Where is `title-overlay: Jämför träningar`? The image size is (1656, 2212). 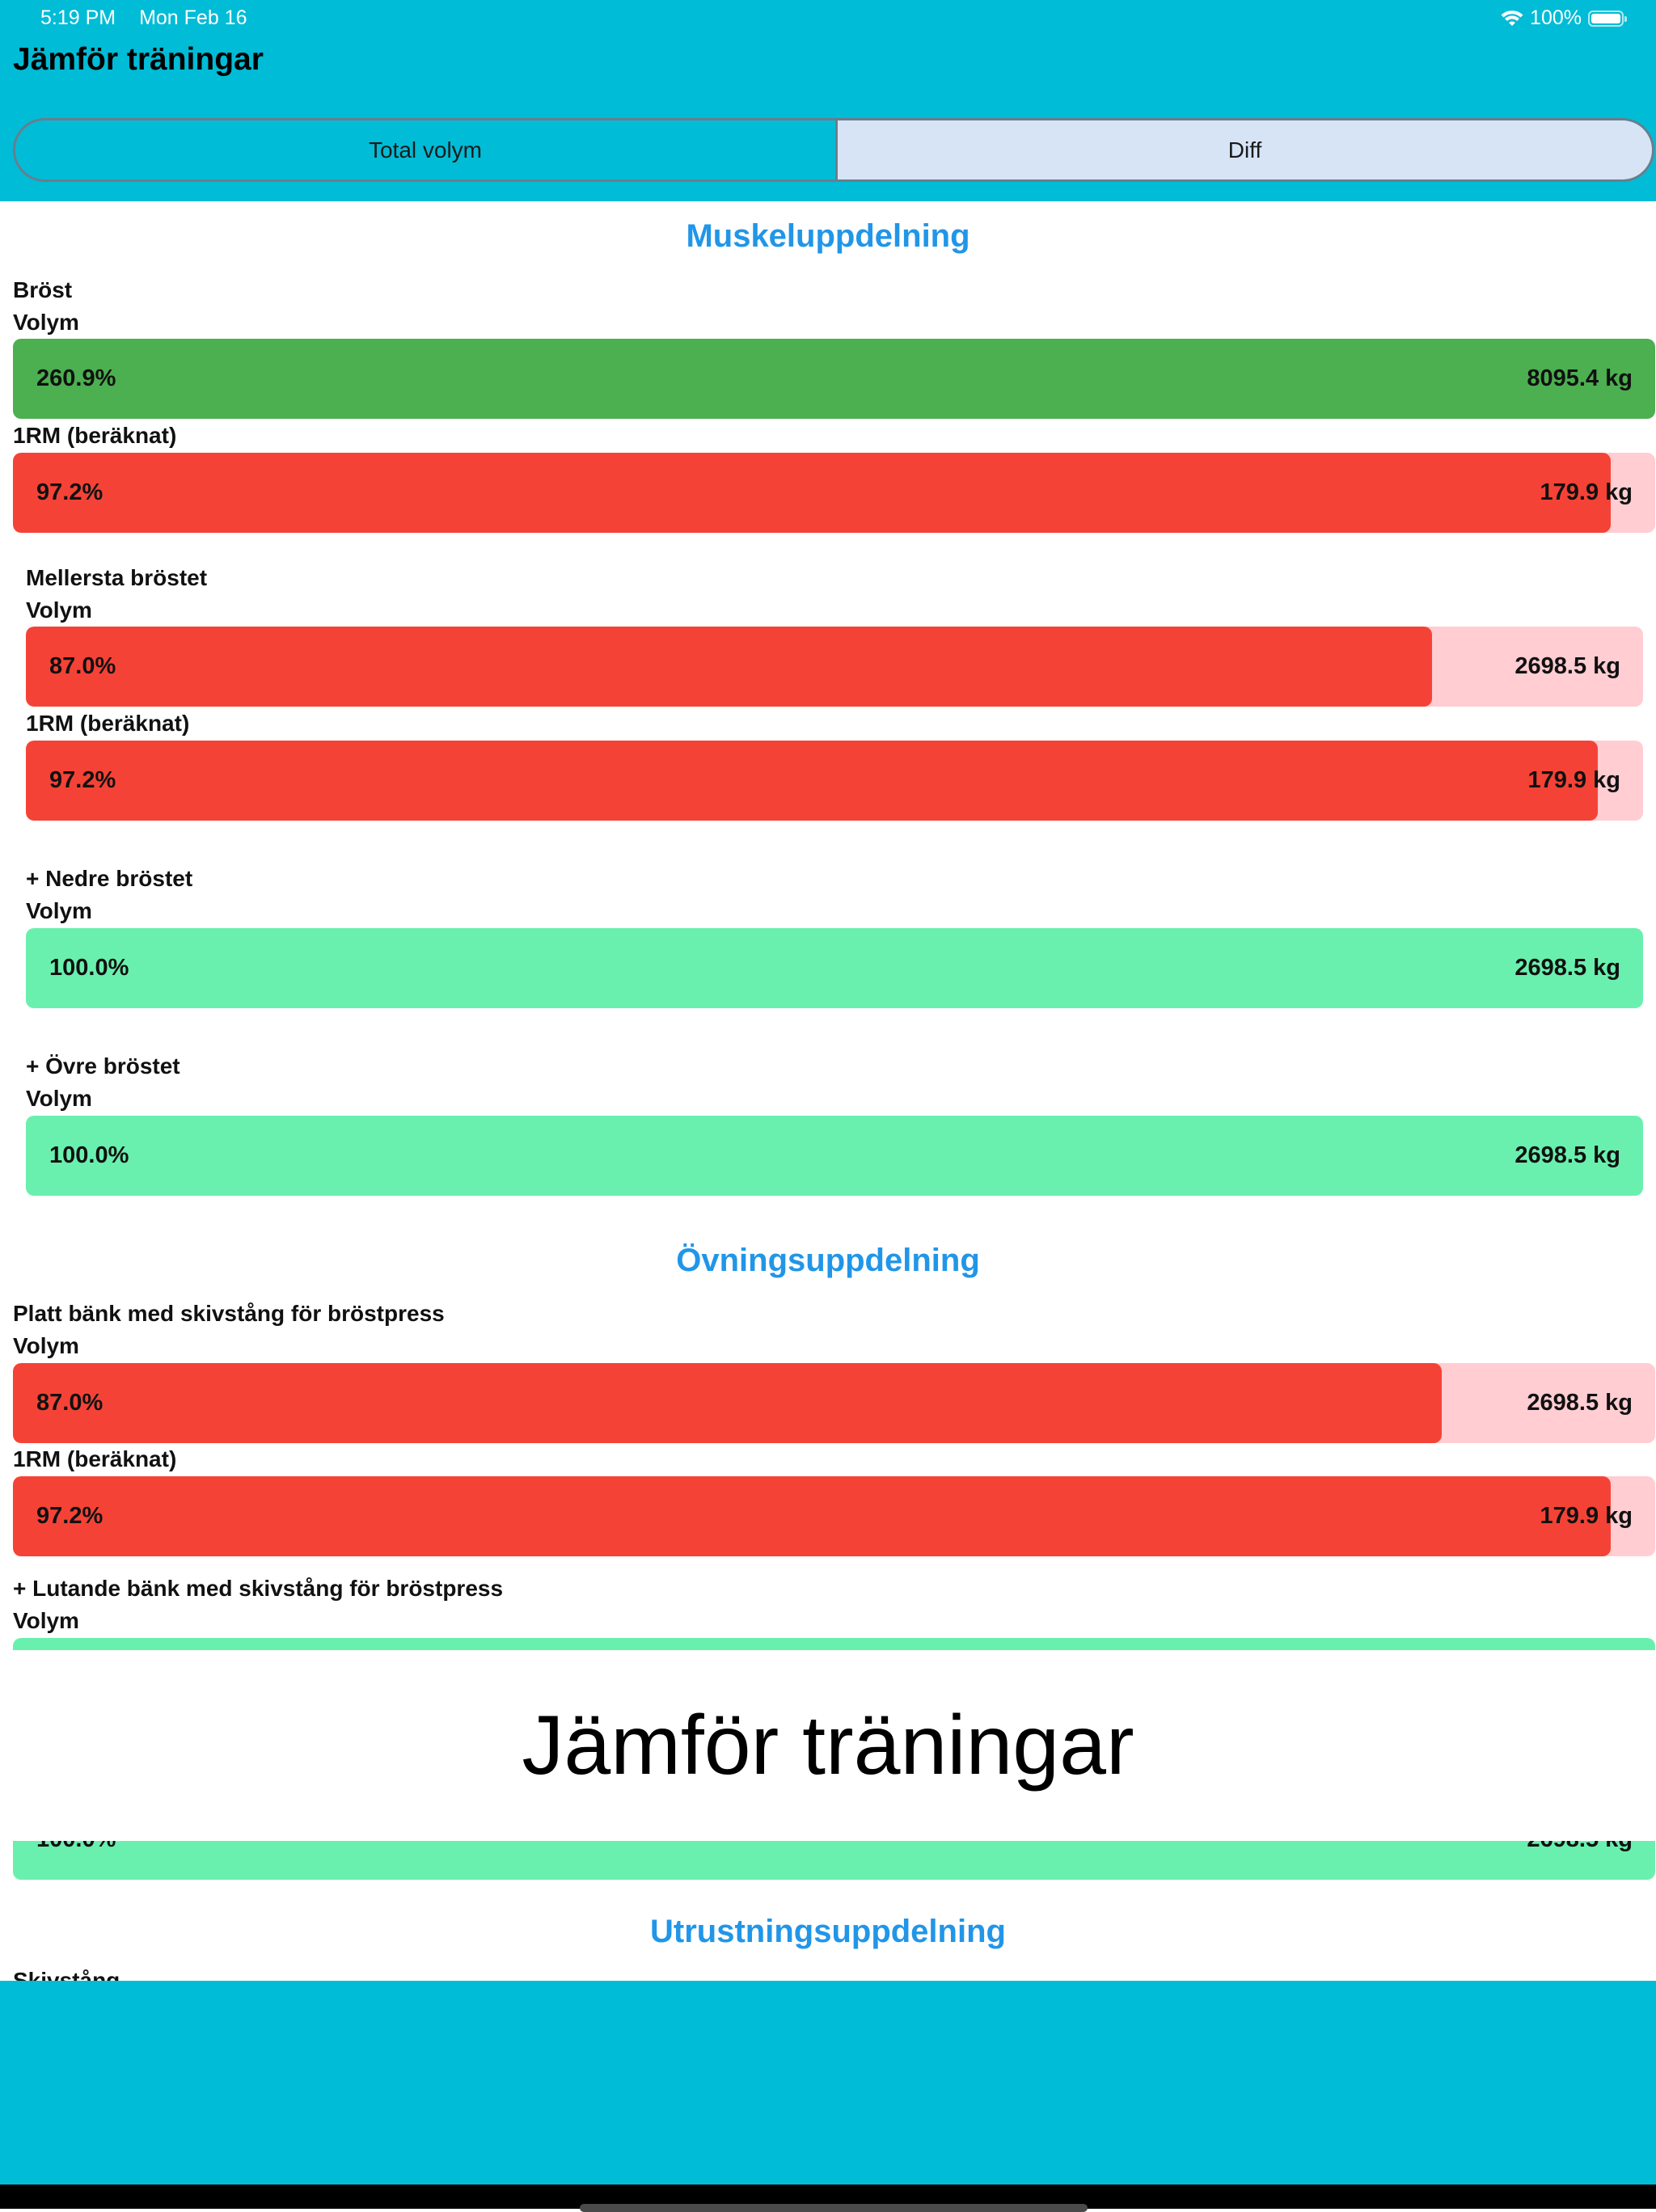
title-overlay: Jämför träningar is located at coordinates (828, 1745).